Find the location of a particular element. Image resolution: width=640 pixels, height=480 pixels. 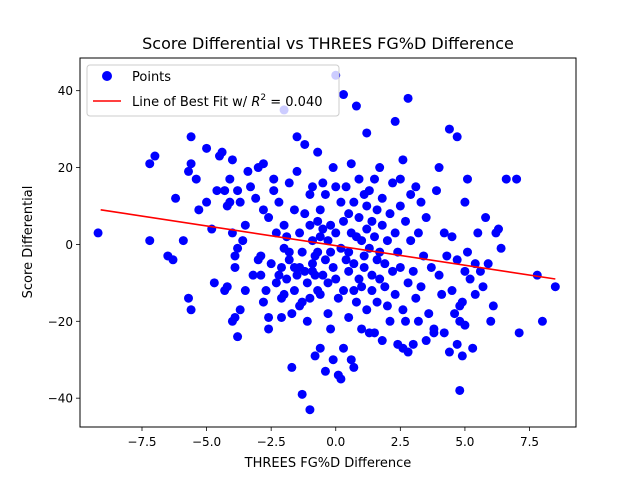

legend-line-label-sup: 2 is located at coordinates (263, 98).